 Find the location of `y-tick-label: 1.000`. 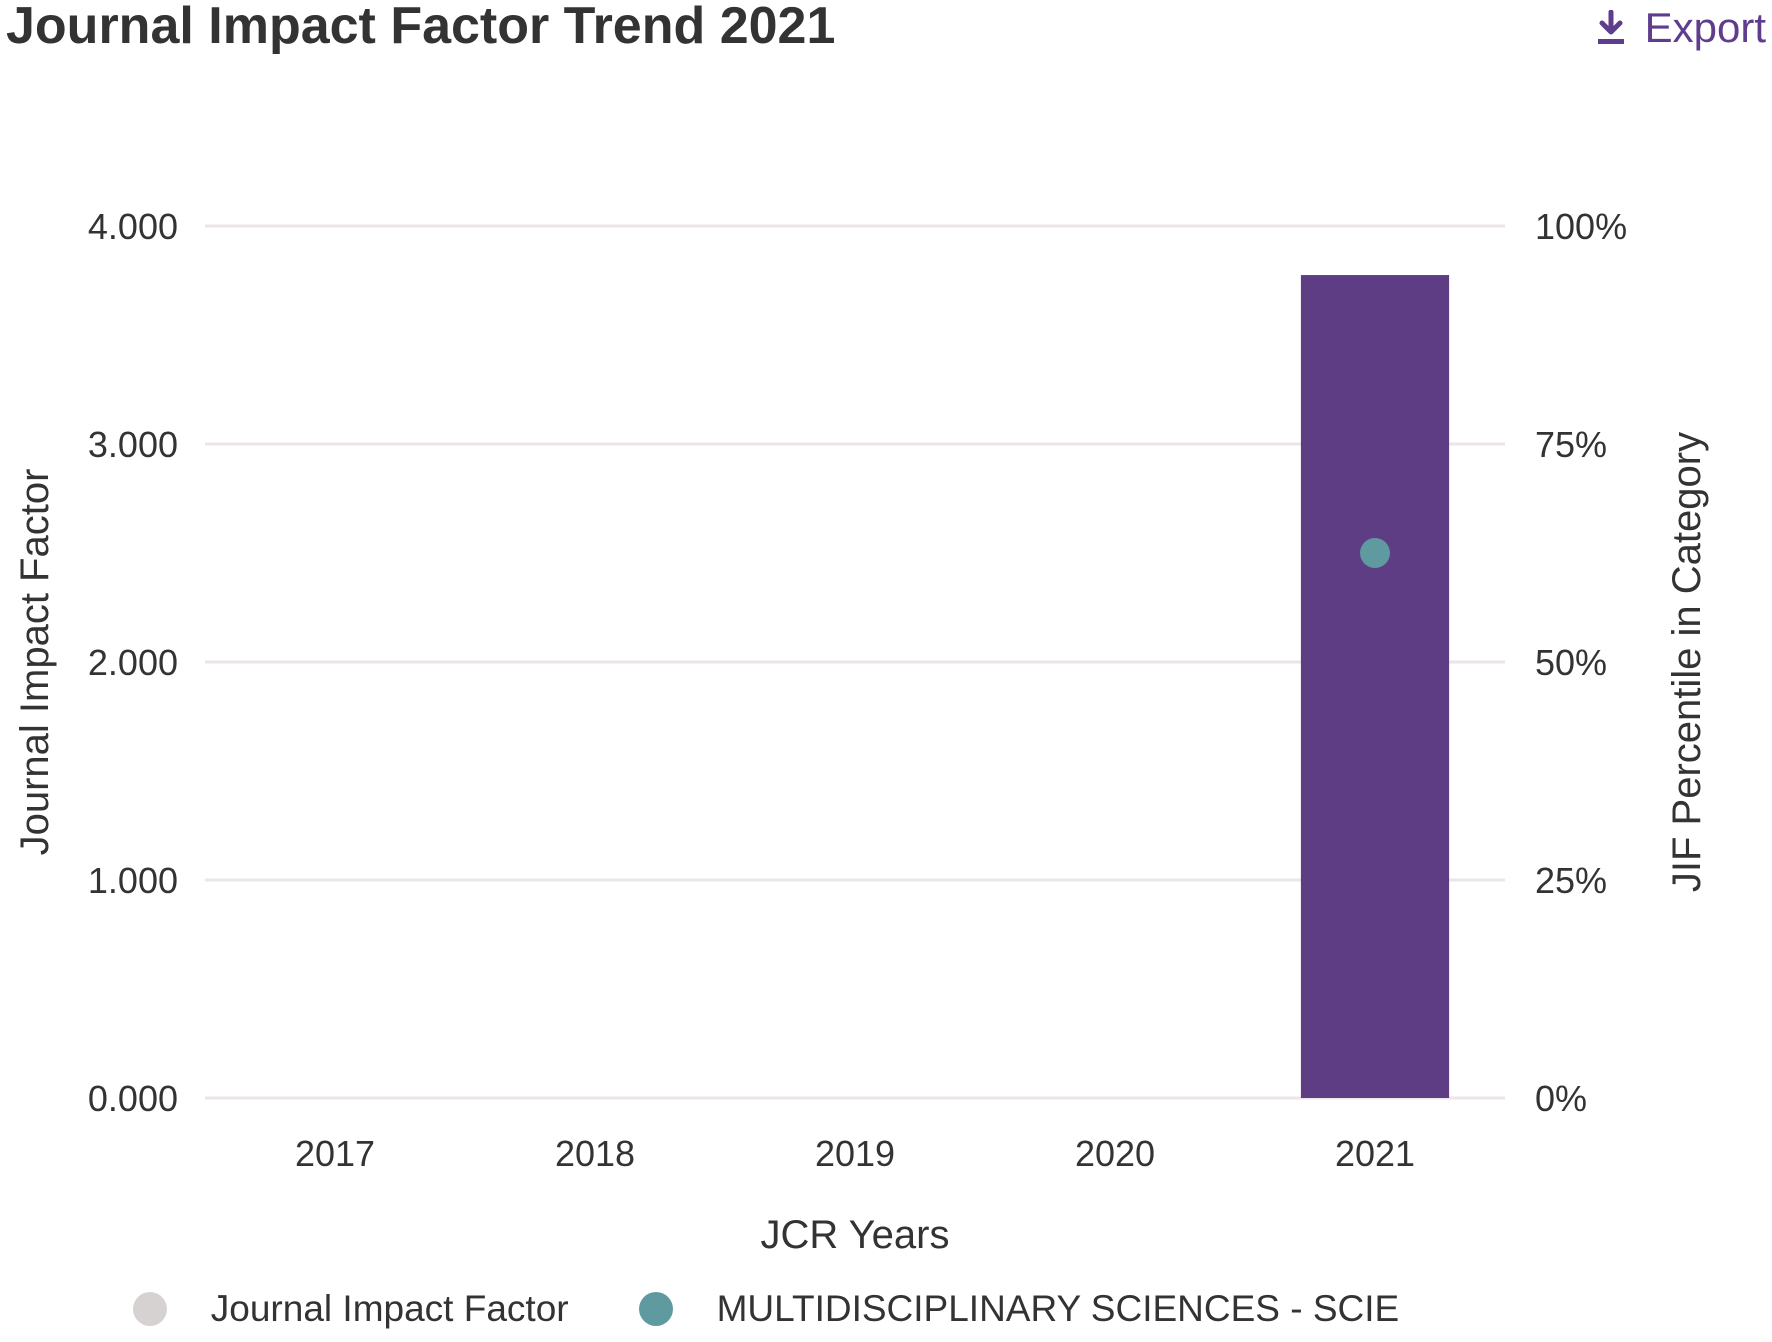

y-tick-label: 1.000 is located at coordinates (133, 880).